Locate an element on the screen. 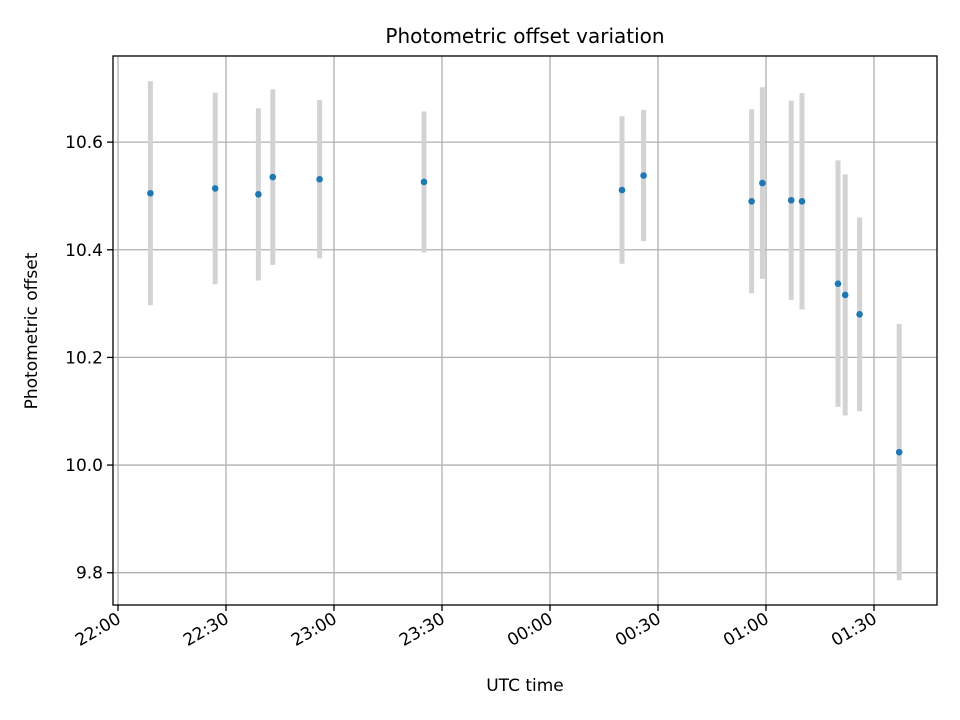  y-tick-label: 10.2 is located at coordinates (84, 358).